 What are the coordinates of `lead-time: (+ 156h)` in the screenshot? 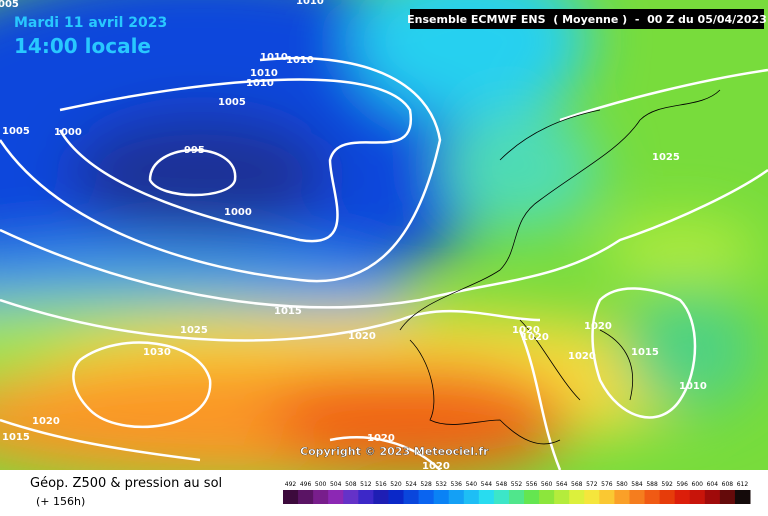 It's located at (60, 501).